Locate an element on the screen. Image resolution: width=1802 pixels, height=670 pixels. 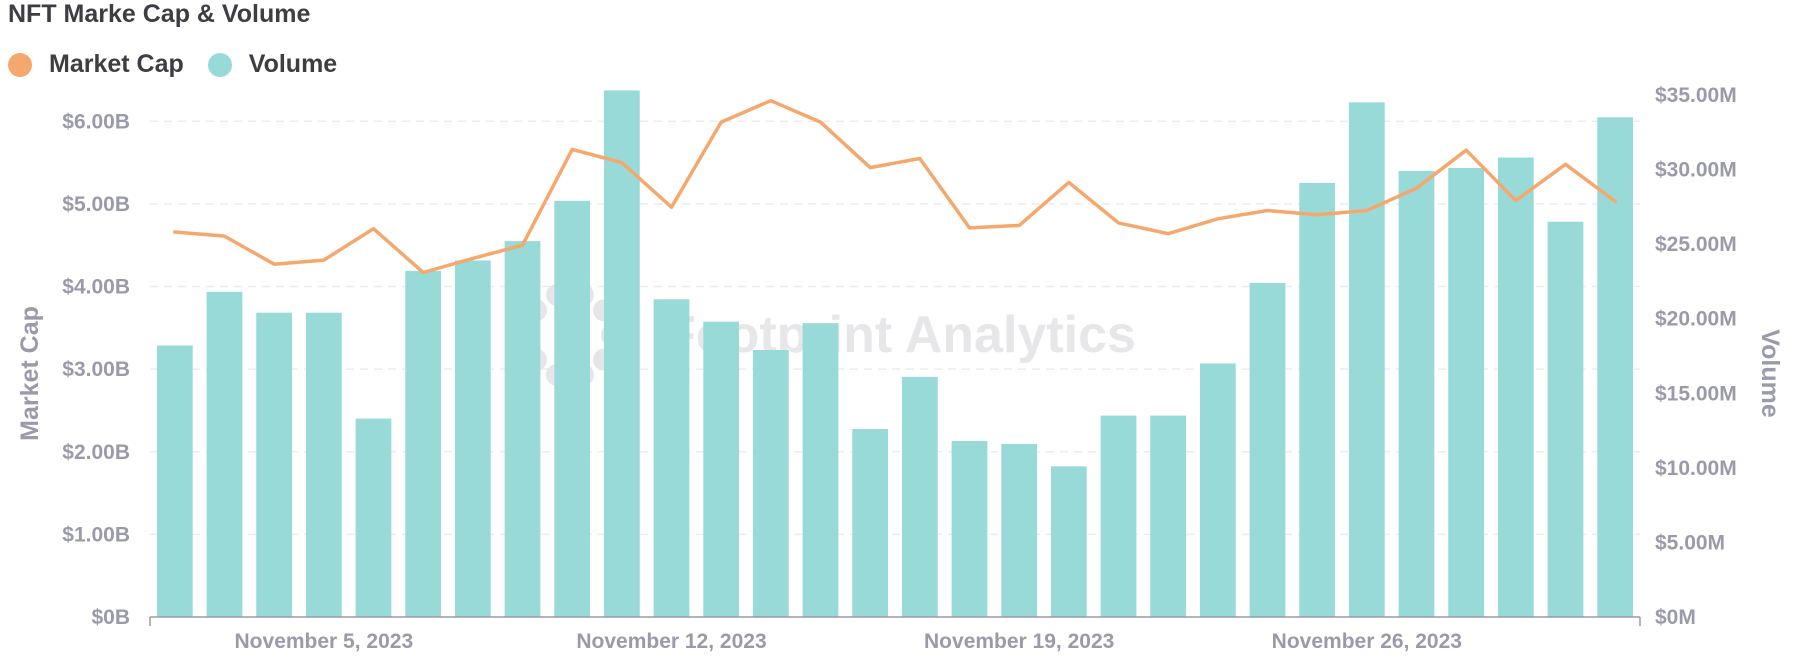
legend: Market Cap Volume is located at coordinates (184, 64).